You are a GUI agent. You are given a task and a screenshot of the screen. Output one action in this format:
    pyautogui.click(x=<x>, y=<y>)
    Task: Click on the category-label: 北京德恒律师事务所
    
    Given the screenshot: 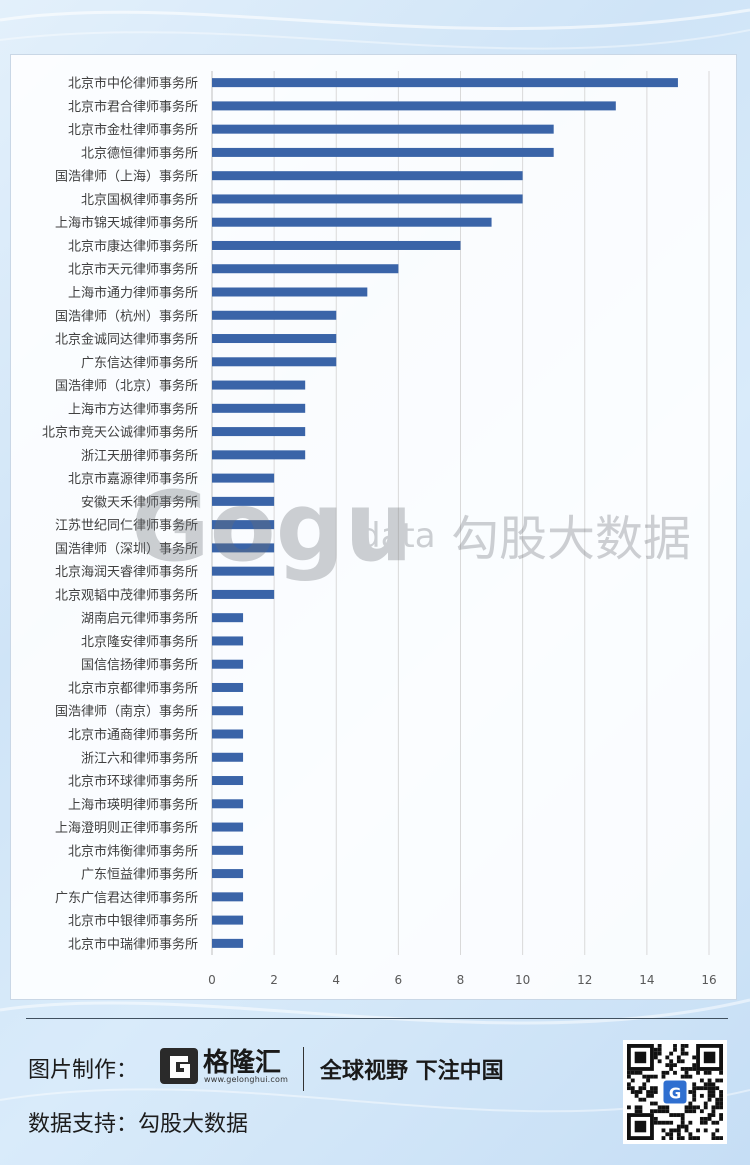 What is the action you would take?
    pyautogui.click(x=139, y=153)
    